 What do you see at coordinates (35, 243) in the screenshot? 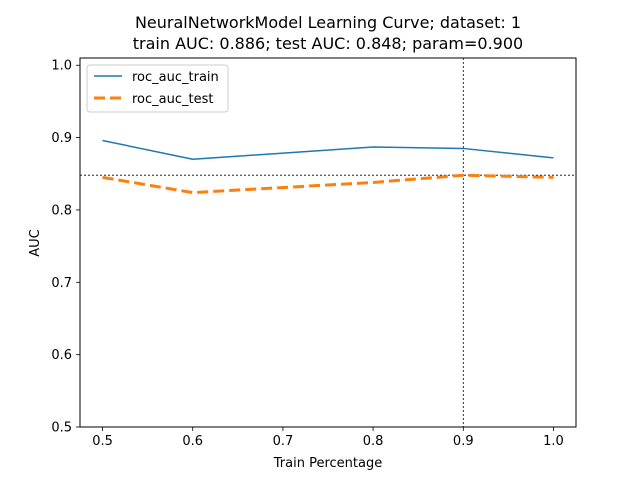
I see `y-axis-label: AUC` at bounding box center [35, 243].